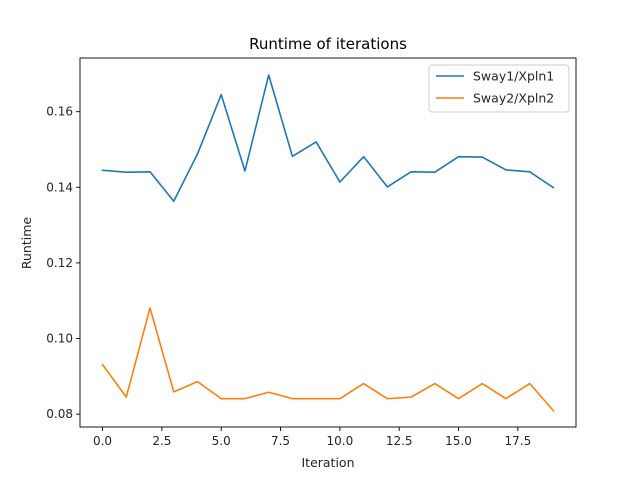  I want to click on y-tick-label: 0.08, so click(59, 414).